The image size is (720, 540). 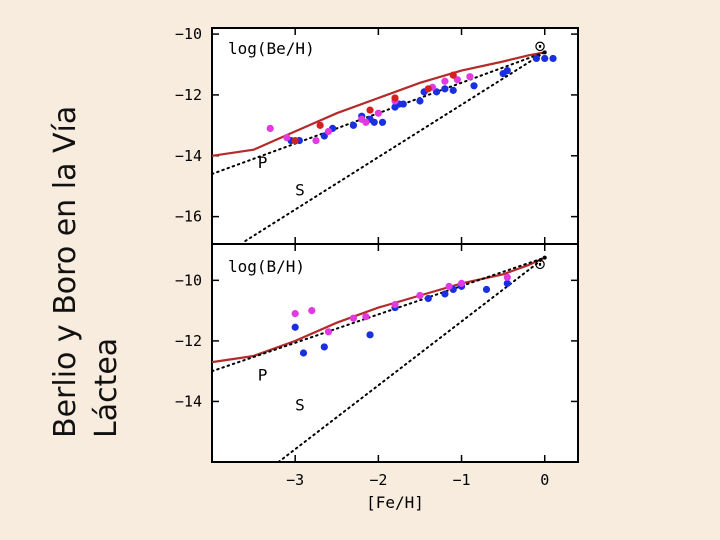 What do you see at coordinates (188, 34) in the screenshot?
I see `top-ytick-label: −10` at bounding box center [188, 34].